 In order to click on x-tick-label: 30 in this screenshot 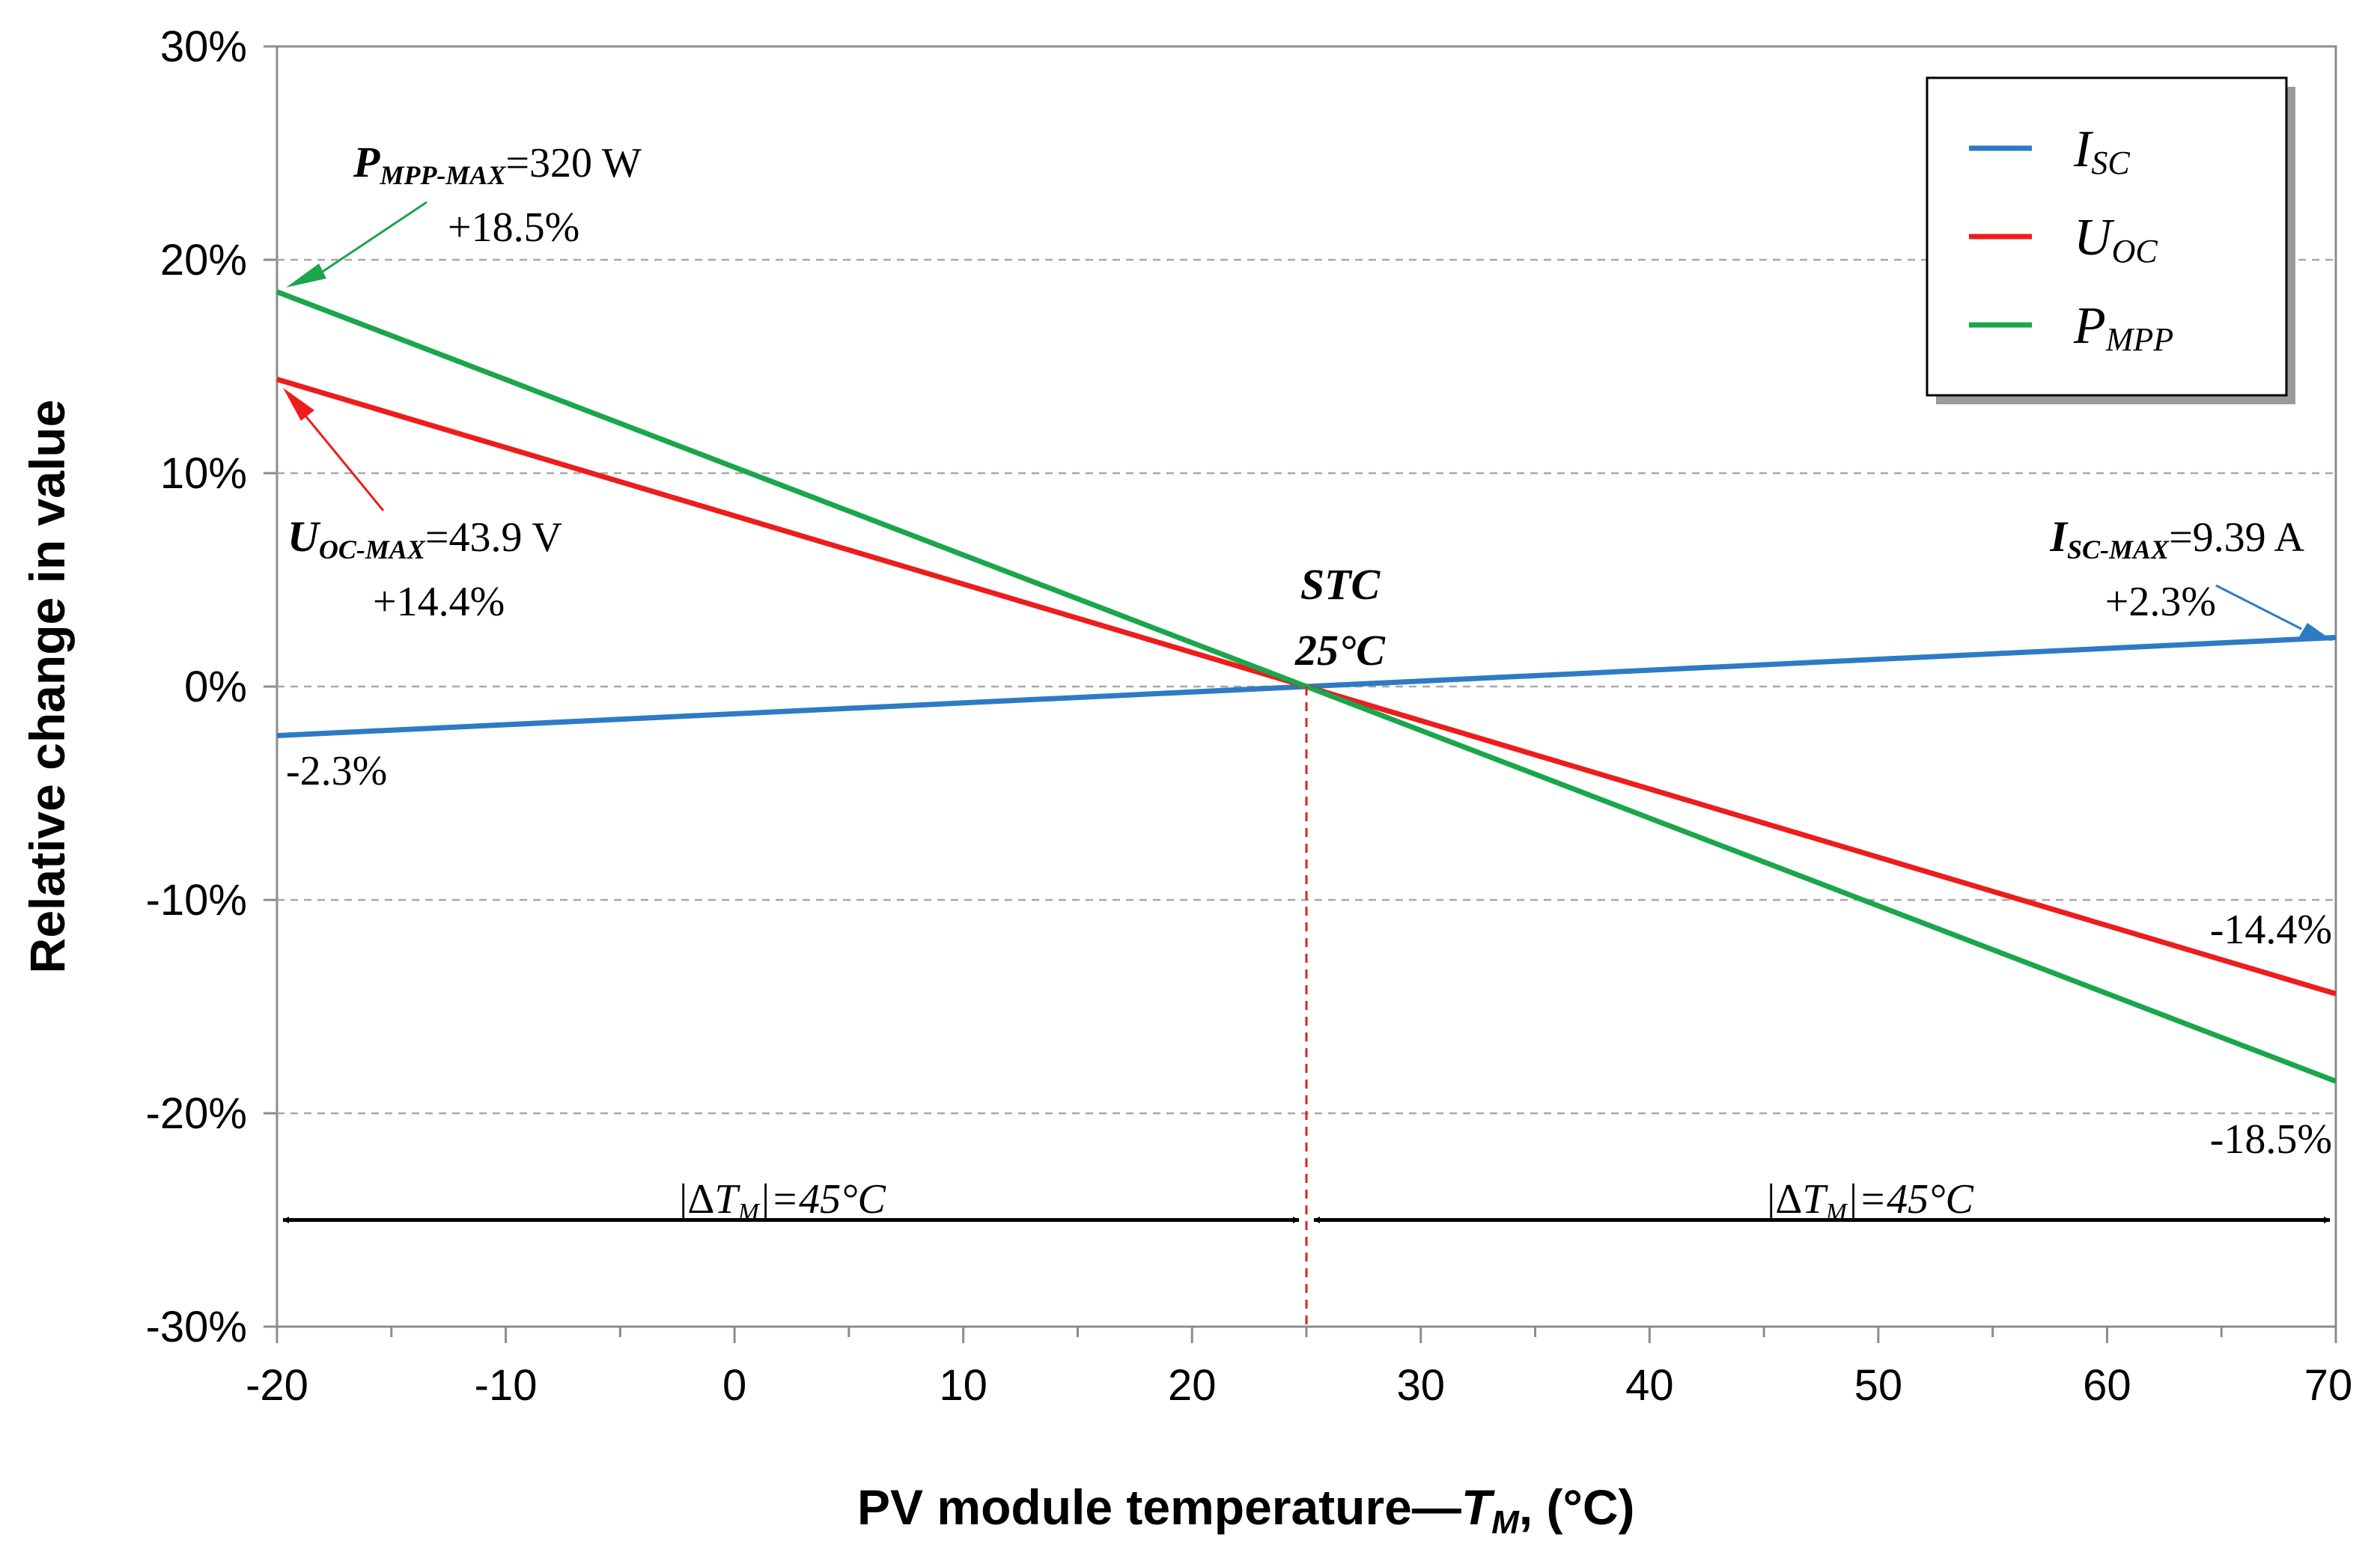, I will do `click(1421, 1386)`.